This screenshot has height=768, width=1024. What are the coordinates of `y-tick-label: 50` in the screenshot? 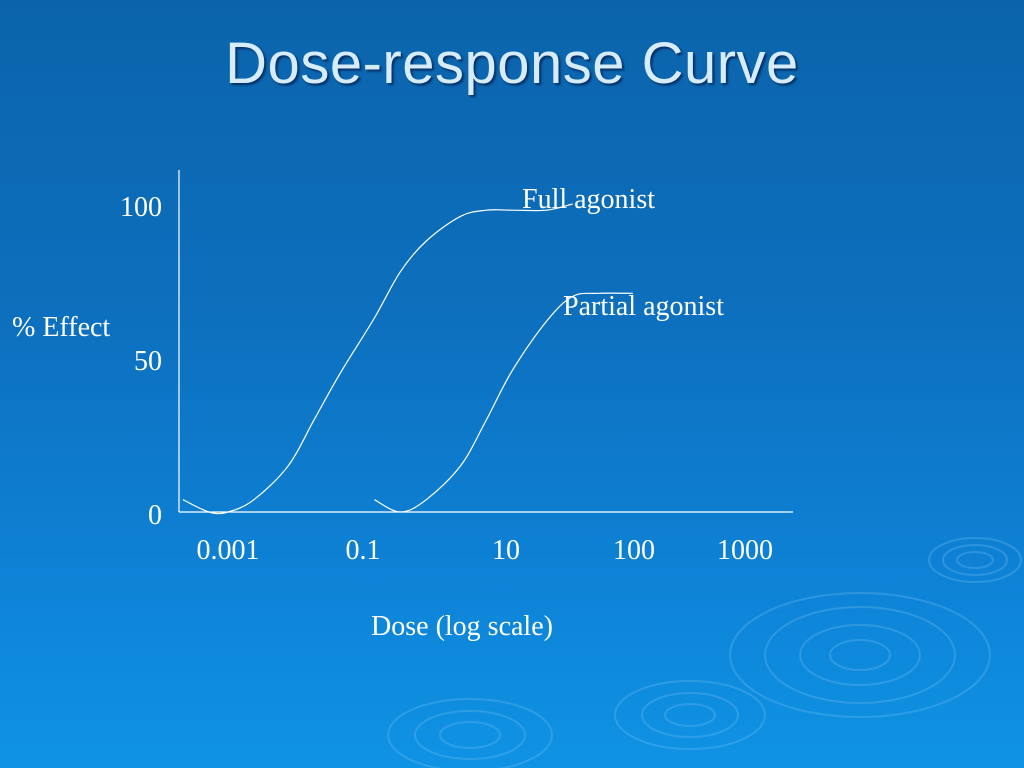 It's located at (148, 361).